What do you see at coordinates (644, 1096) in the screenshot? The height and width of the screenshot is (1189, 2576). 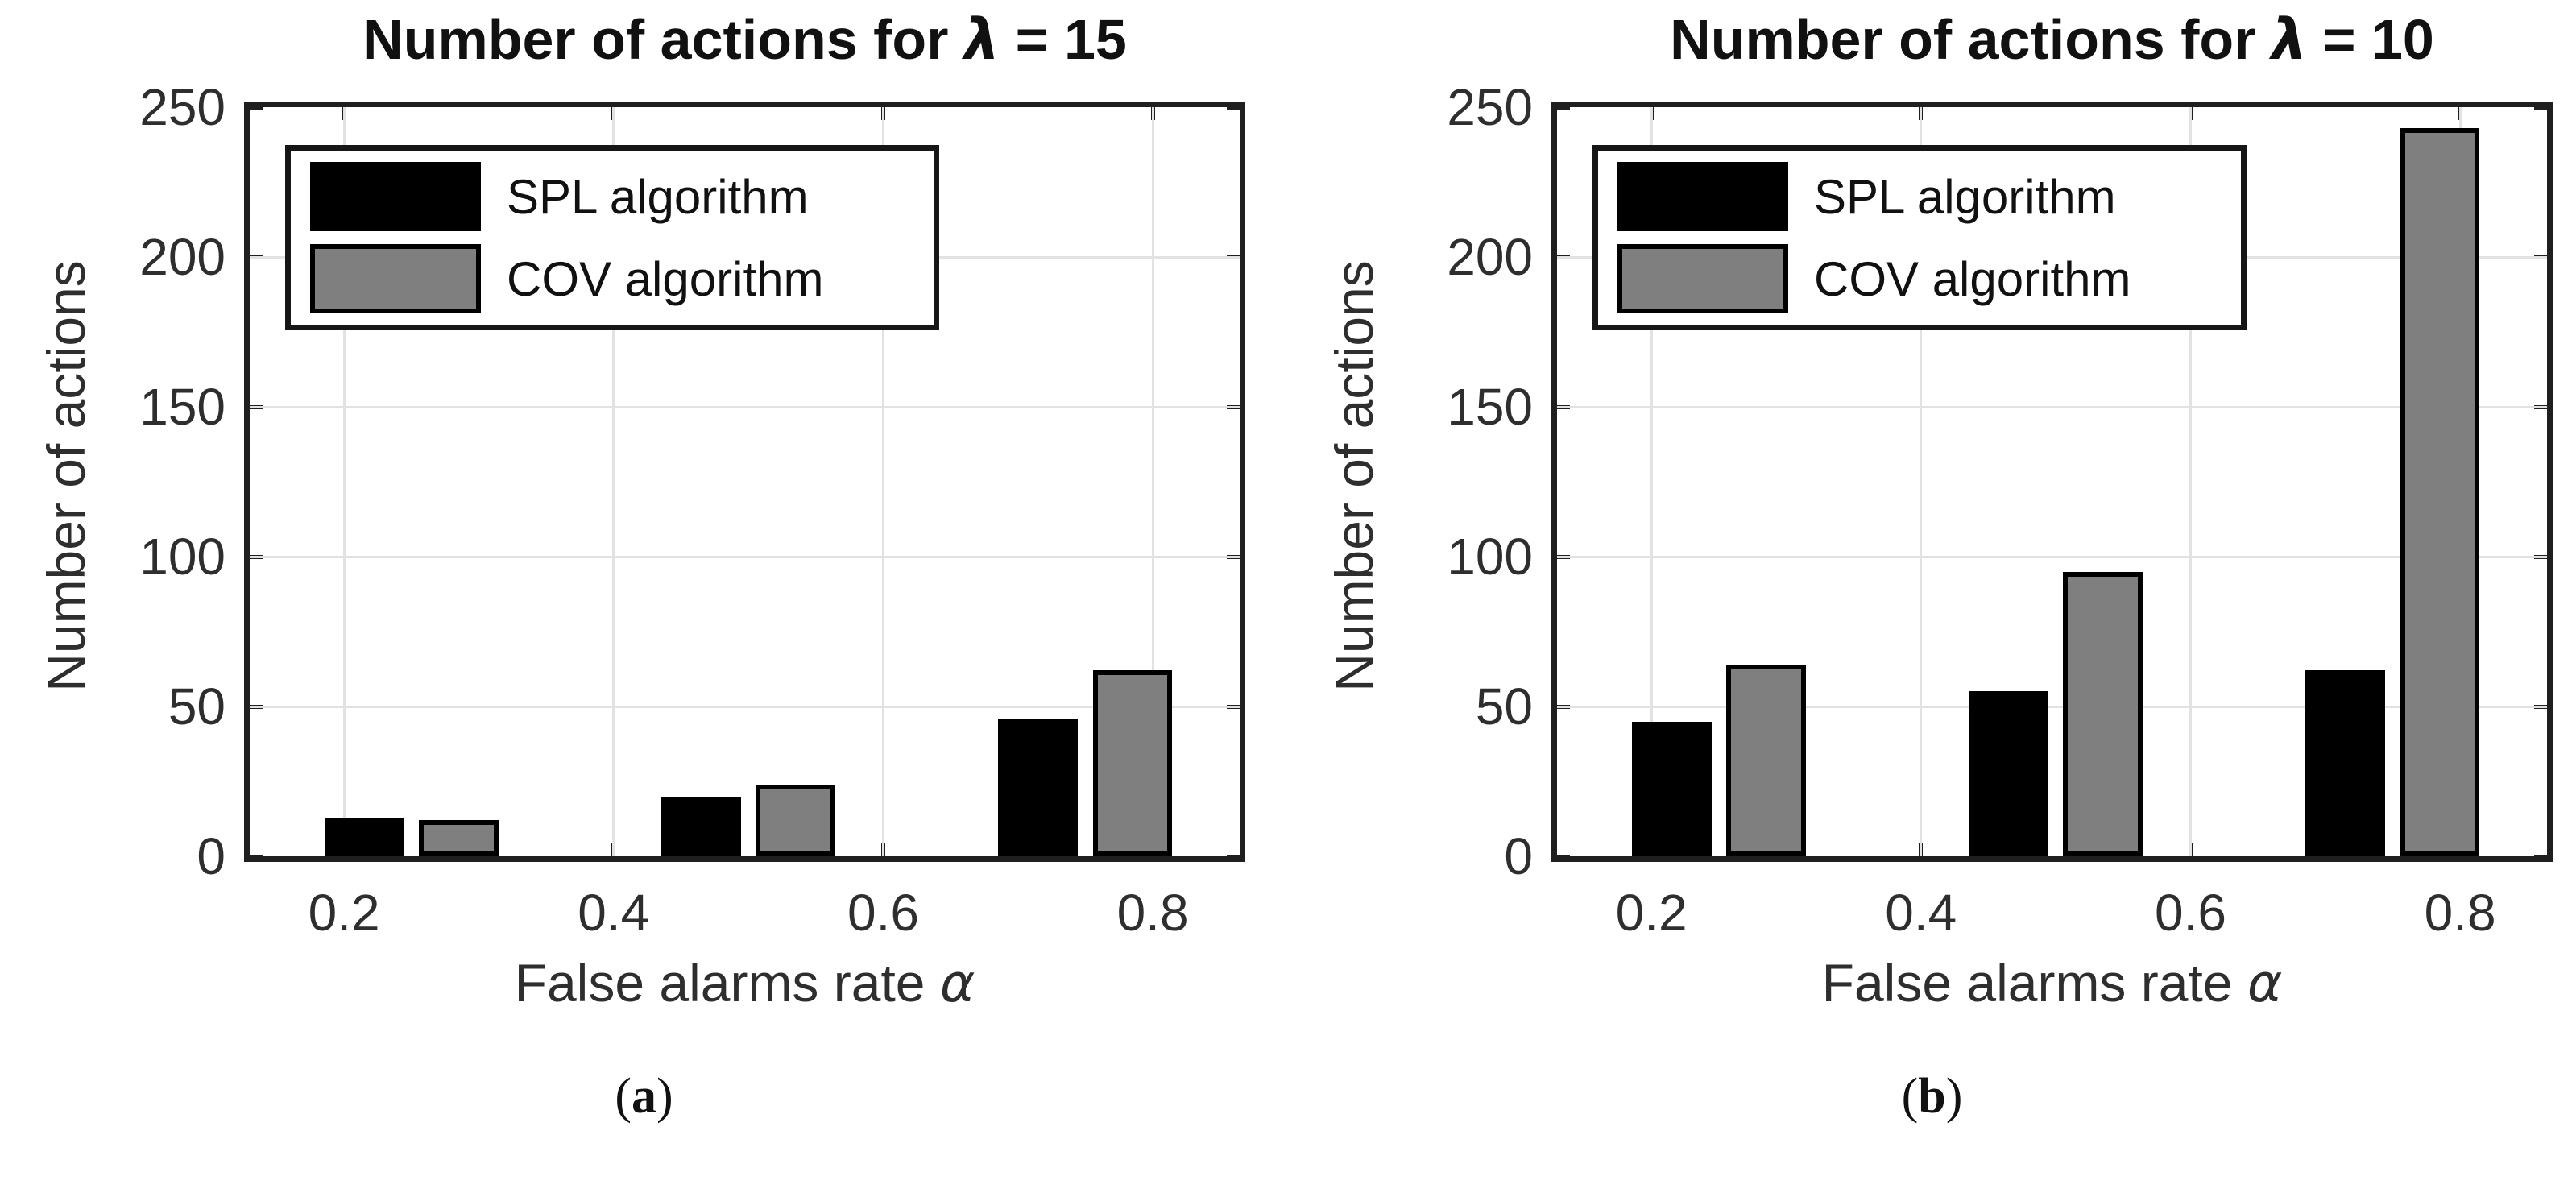 I see `subfigure-caption: (a)` at bounding box center [644, 1096].